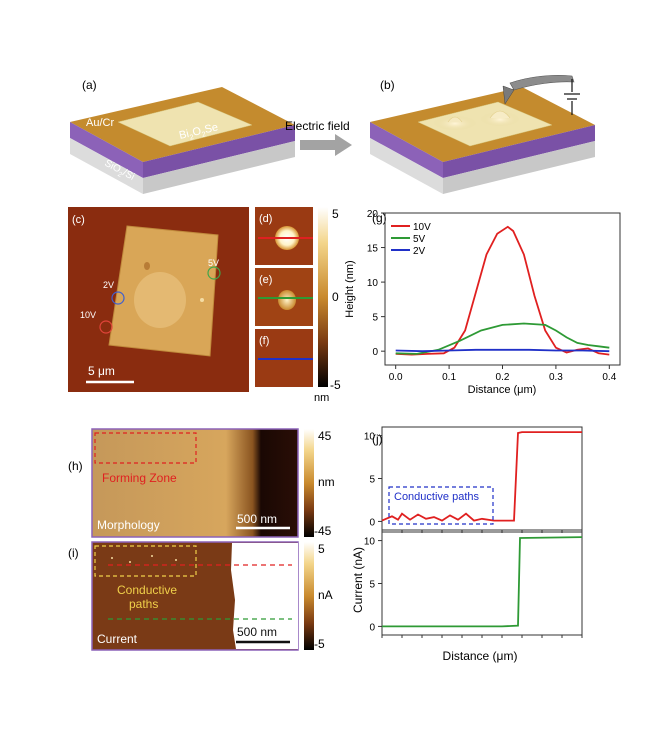 The width and height of the screenshot is (650, 734). Describe the element at coordinates (441, 505) in the screenshot. I see `conductive-paths-box` at that location.